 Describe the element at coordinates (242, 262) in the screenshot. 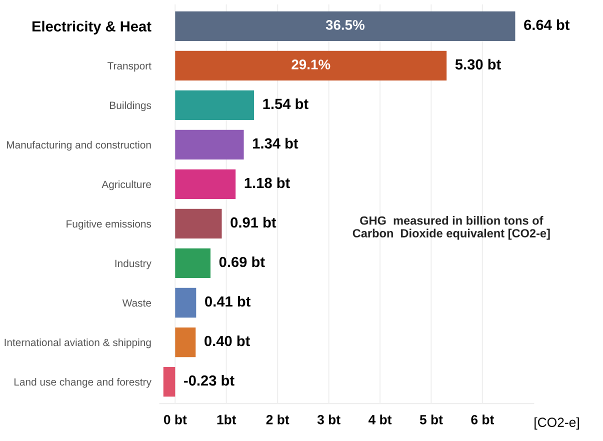

I see `data-label: 0.69 bt` at that location.